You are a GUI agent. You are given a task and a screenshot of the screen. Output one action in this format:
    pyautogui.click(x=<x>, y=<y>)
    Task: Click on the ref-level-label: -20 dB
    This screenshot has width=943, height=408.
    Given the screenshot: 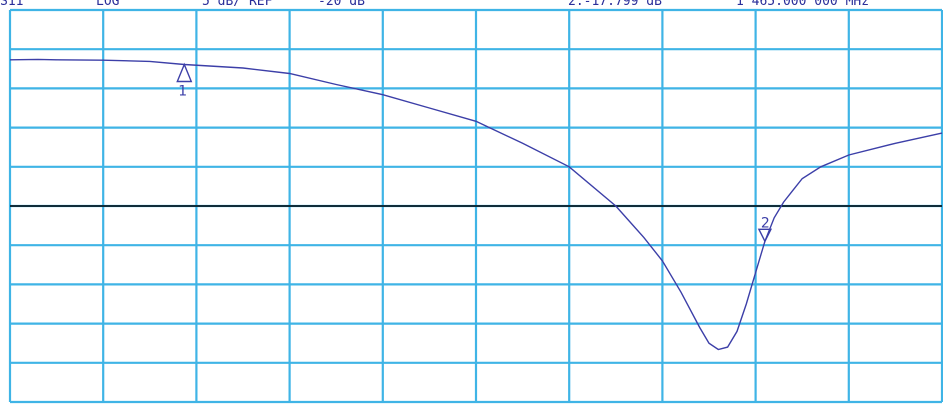 What is the action you would take?
    pyautogui.click(x=341, y=4)
    